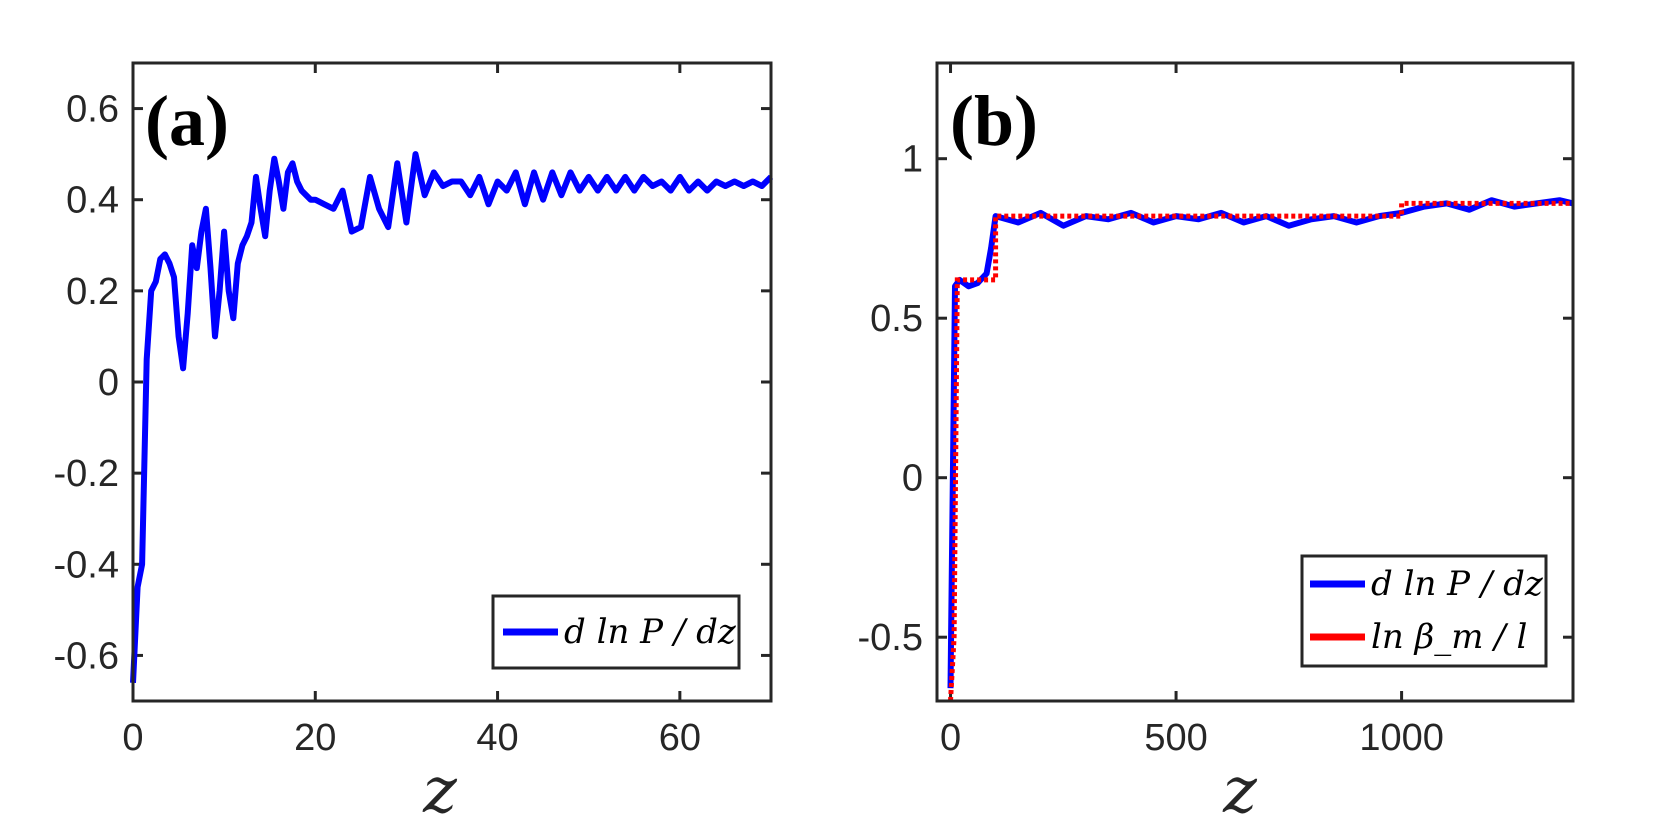 This screenshot has height=830, width=1661. I want to click on panel-b-xtick-label: 500, so click(1175, 738).